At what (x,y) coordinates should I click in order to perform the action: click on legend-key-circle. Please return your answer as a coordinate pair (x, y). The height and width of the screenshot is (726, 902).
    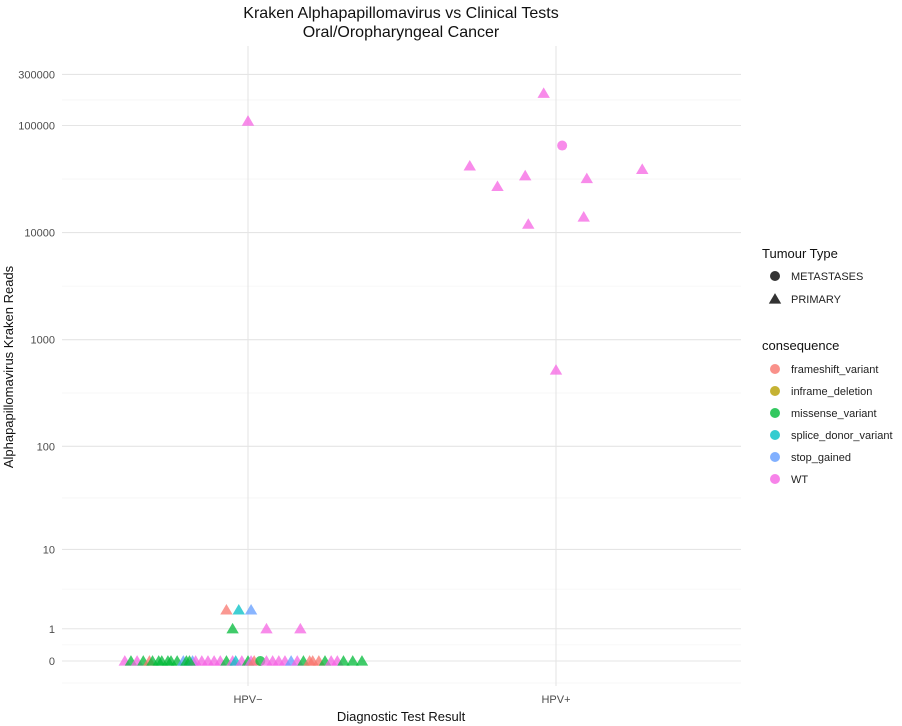
    Looking at the image, I should click on (775, 276).